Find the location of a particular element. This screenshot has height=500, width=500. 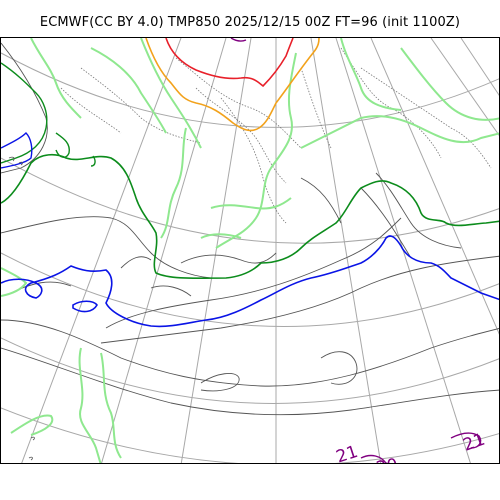

orange-isotherm is located at coordinates (232, 85).